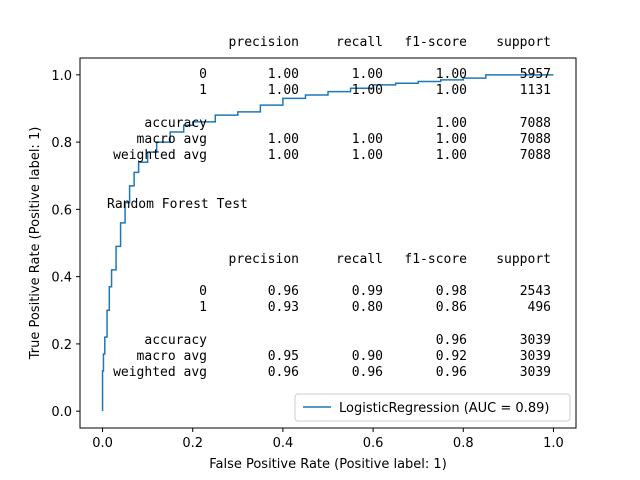 This screenshot has width=640, height=480. Describe the element at coordinates (102, 443) in the screenshot. I see `x-tick-label: 0.0` at that location.